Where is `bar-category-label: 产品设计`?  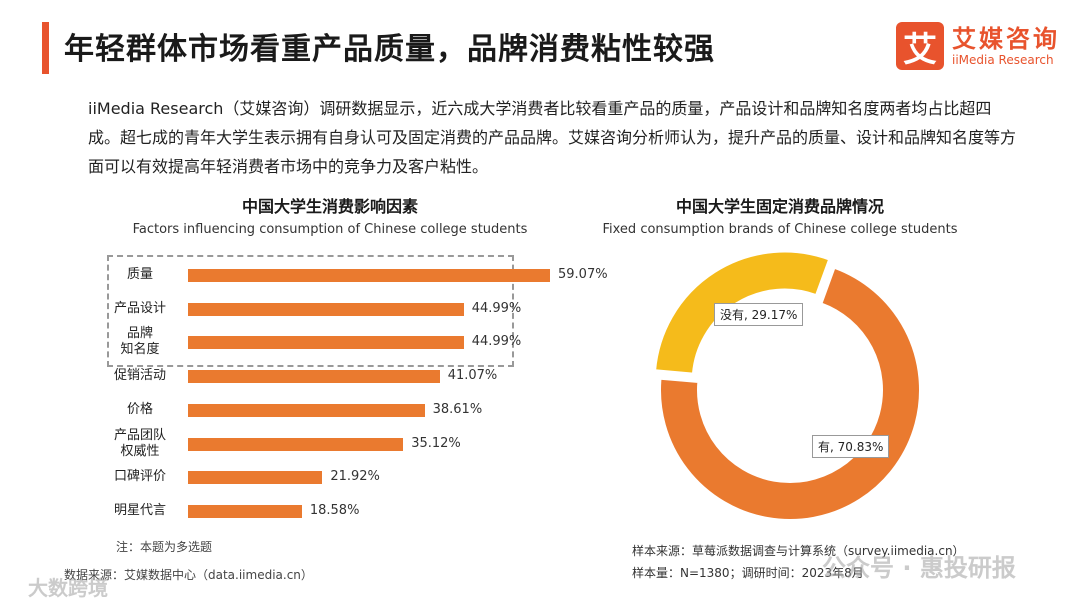 bar-category-label: 产品设计 is located at coordinates (139, 308).